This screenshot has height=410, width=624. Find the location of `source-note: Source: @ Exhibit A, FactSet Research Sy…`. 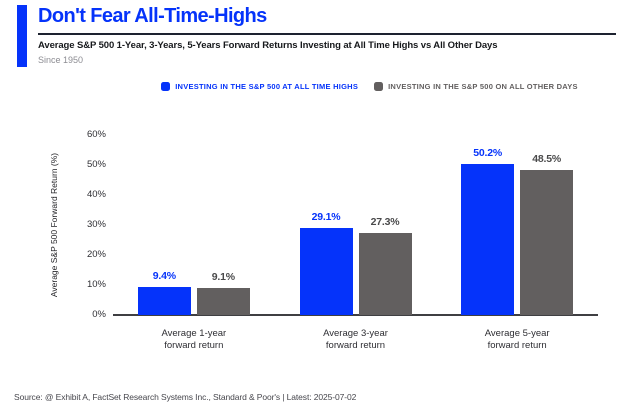

source-note: Source: @ Exhibit A, FactSet Research Sy… is located at coordinates (185, 397).